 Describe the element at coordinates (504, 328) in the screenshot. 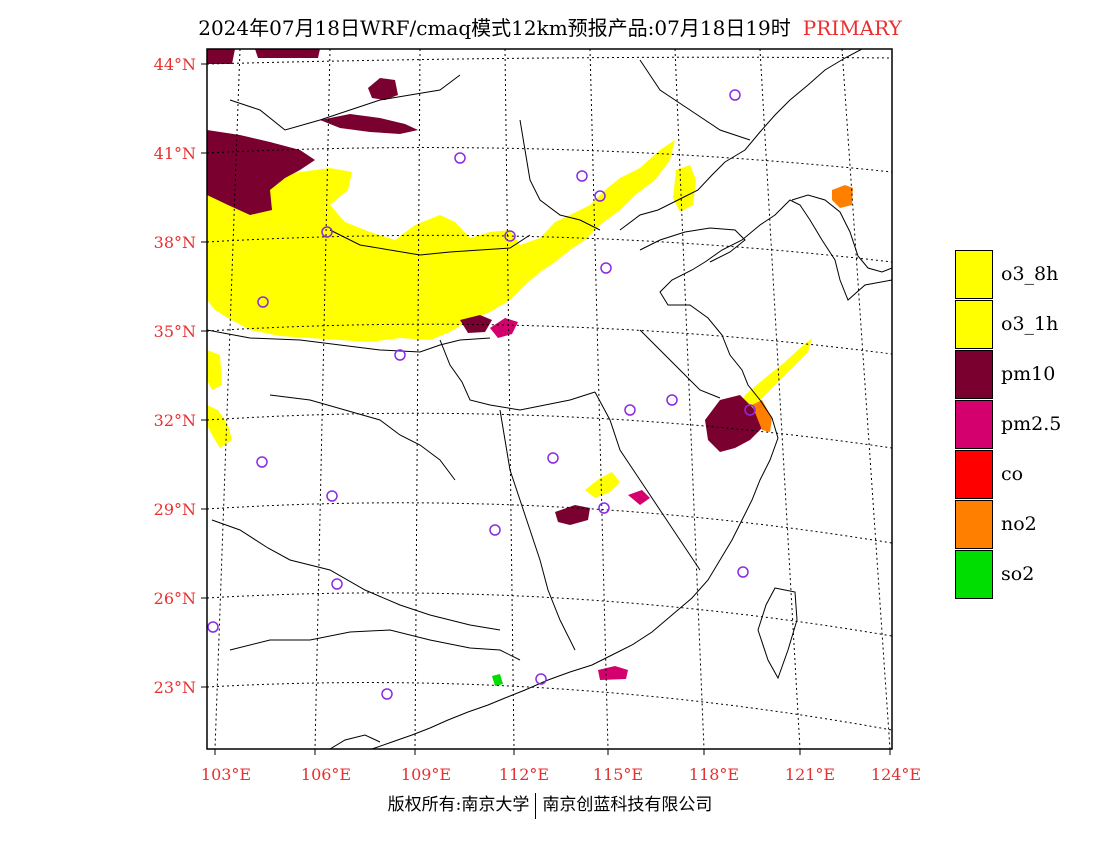

I see `pm25-patch-north` at that location.